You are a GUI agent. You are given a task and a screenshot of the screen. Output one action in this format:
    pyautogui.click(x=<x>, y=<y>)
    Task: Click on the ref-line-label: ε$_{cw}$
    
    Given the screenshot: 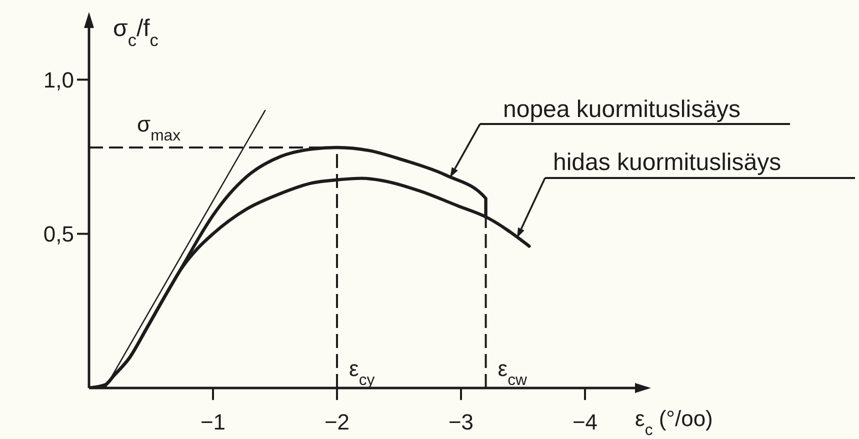 What is the action you would take?
    pyautogui.click(x=513, y=372)
    